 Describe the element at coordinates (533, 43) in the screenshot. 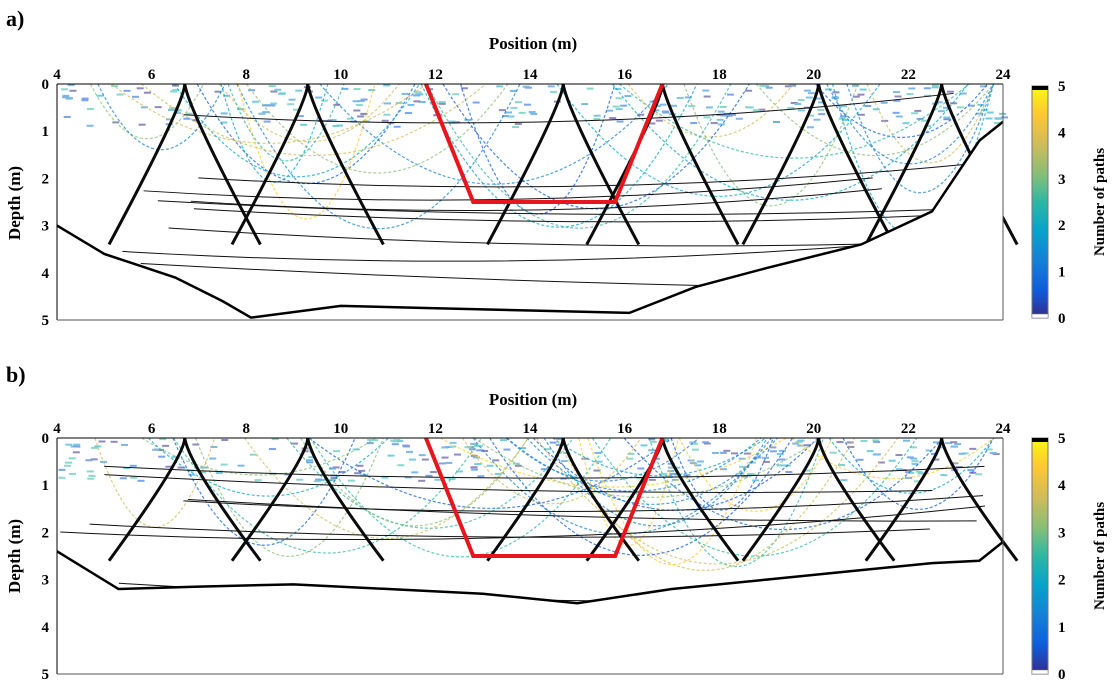

I see `panel-a-x-axis-title: Position (m)` at that location.